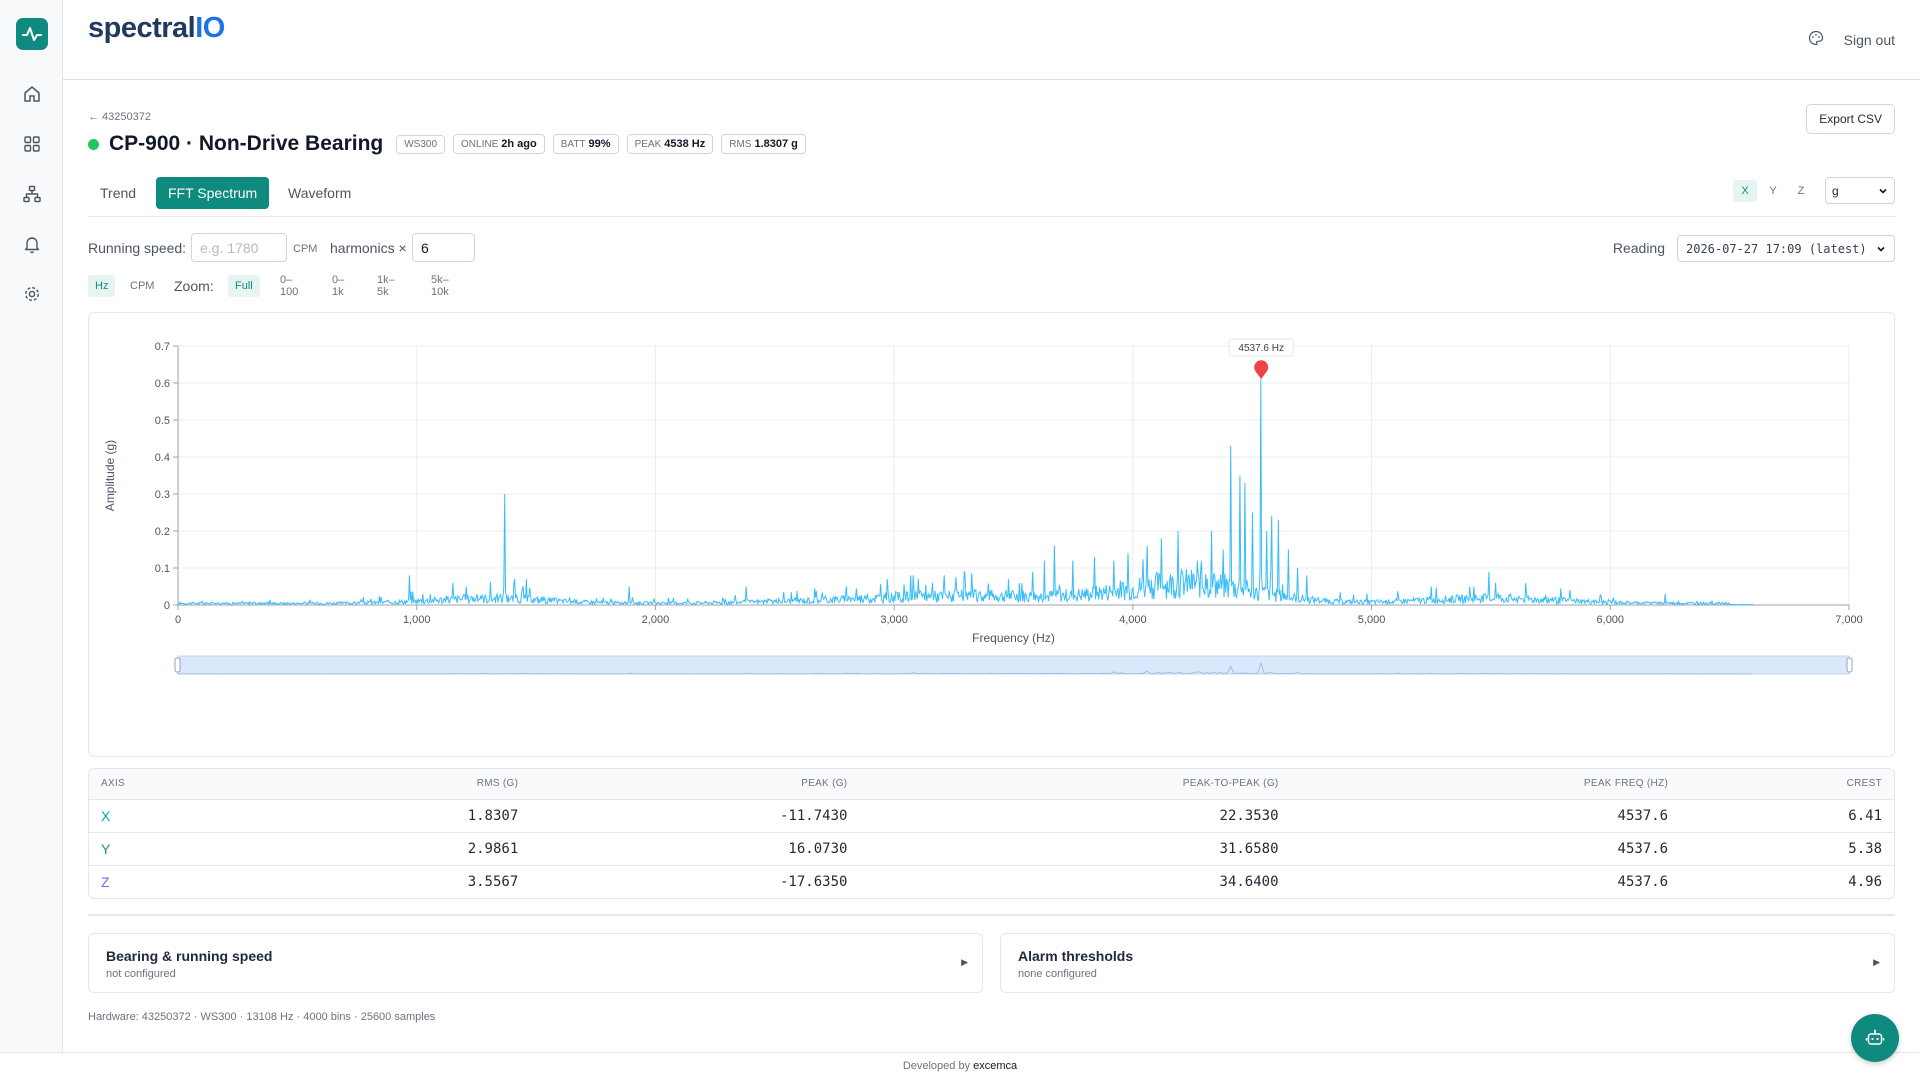  What do you see at coordinates (142, 28) in the screenshot?
I see `brand-name: spectral` at bounding box center [142, 28].